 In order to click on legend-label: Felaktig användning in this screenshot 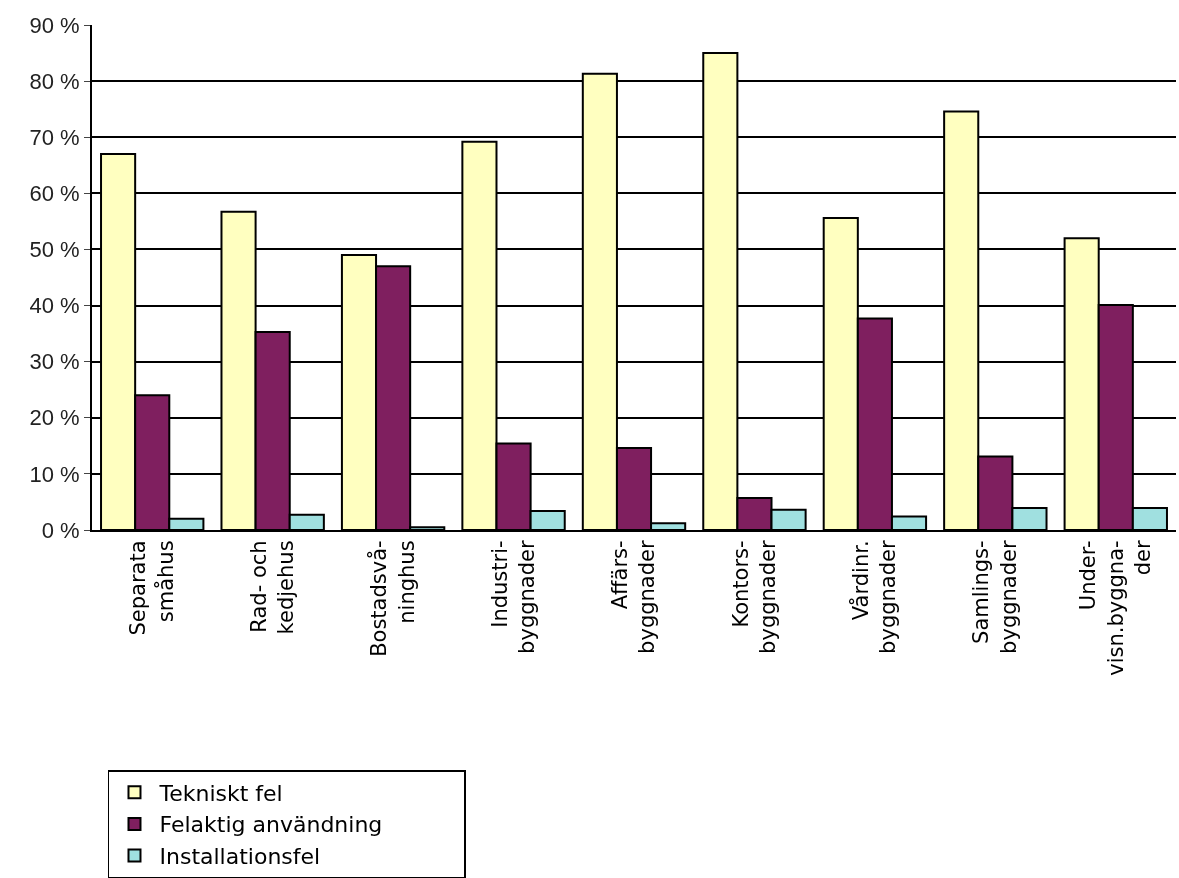, I will do `click(271, 825)`.